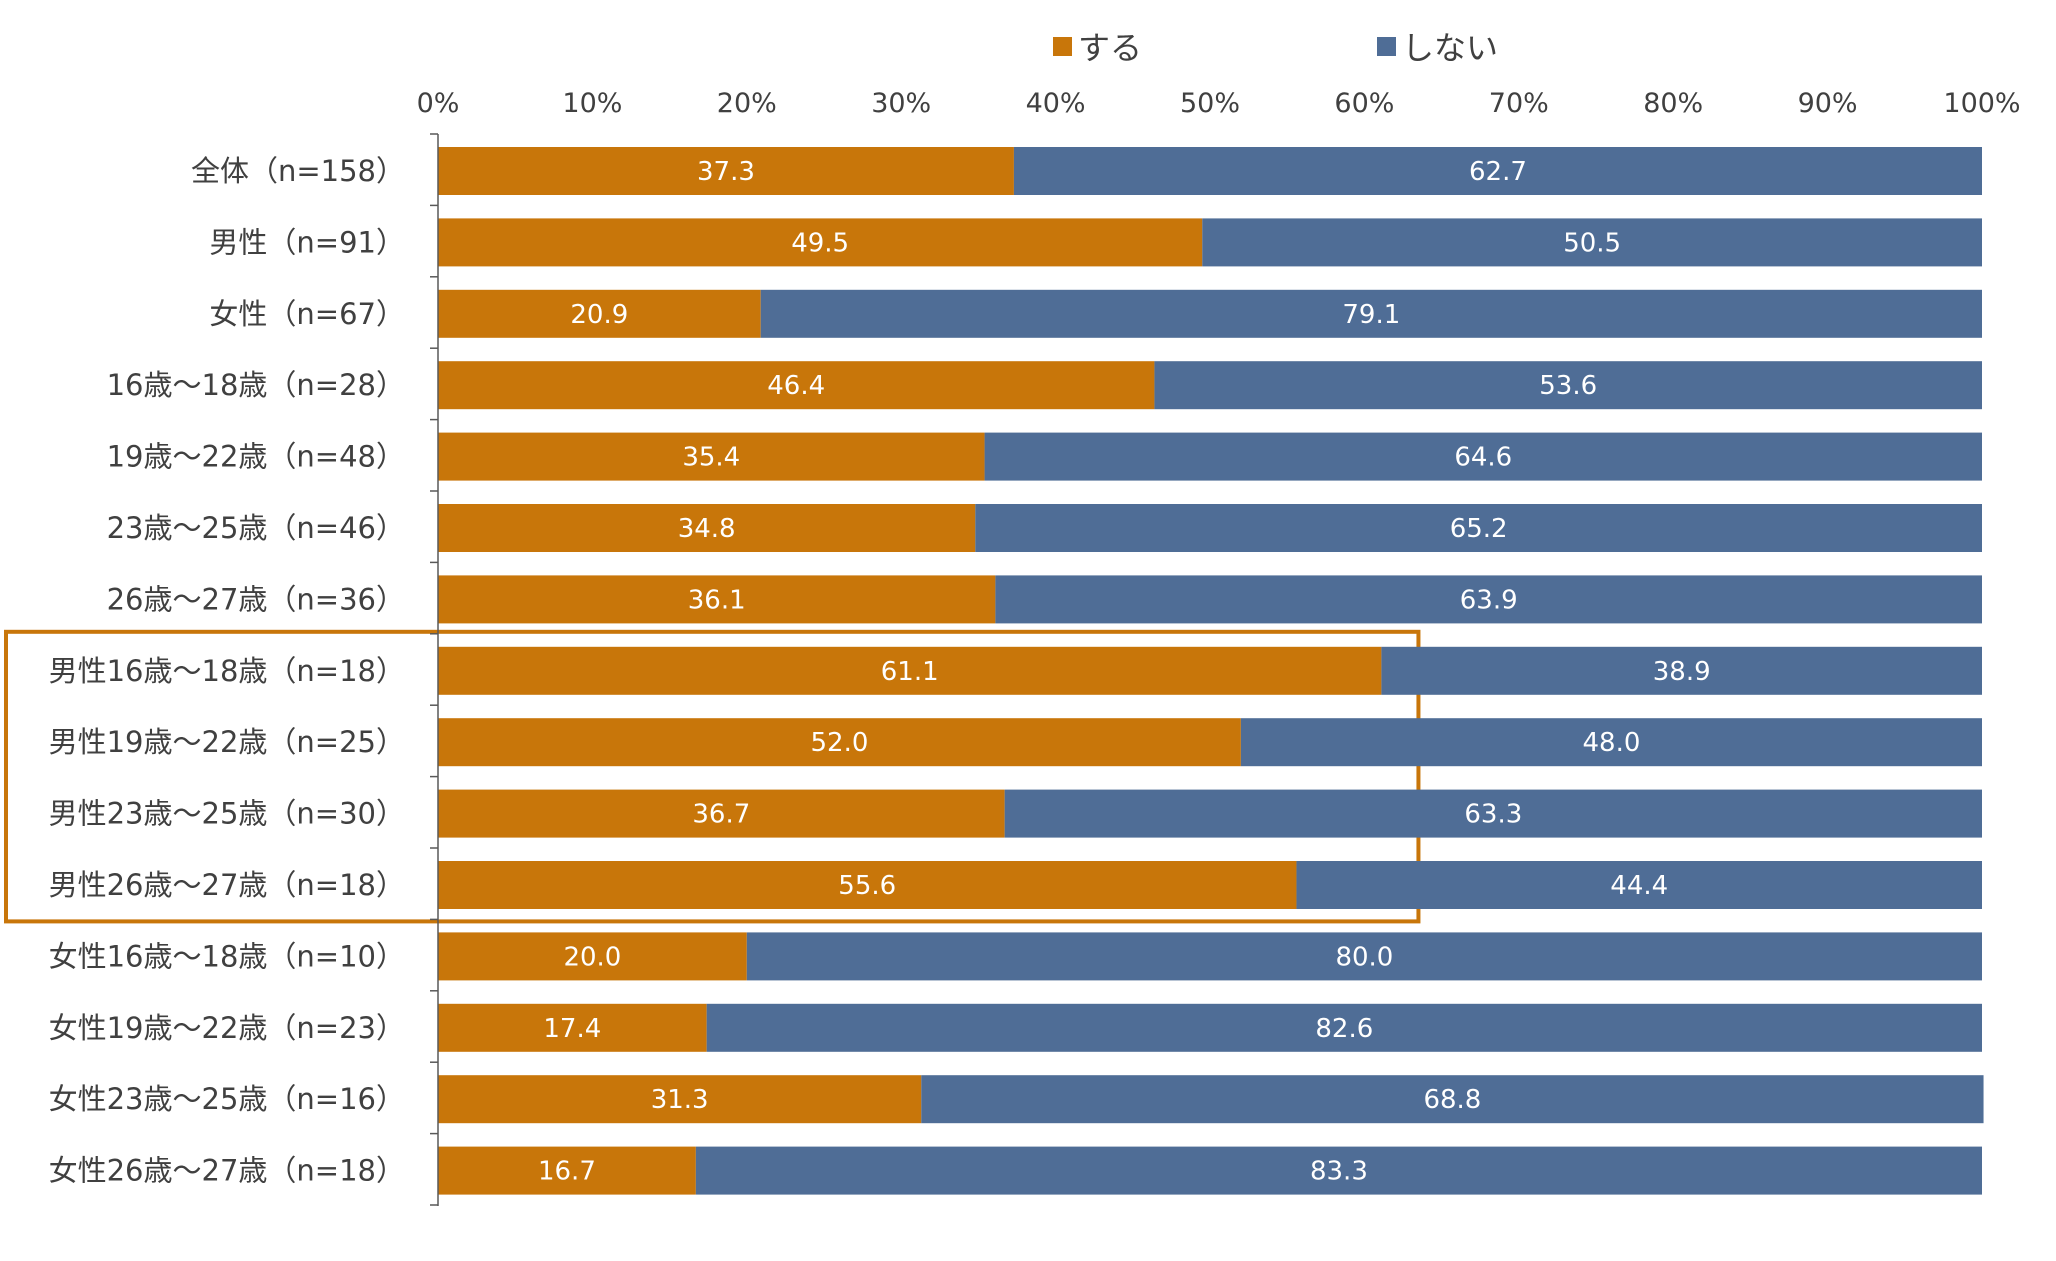 This screenshot has height=1261, width=2056. Describe the element at coordinates (1210, 103) in the screenshot. I see `x-tick-label: 50%` at that location.